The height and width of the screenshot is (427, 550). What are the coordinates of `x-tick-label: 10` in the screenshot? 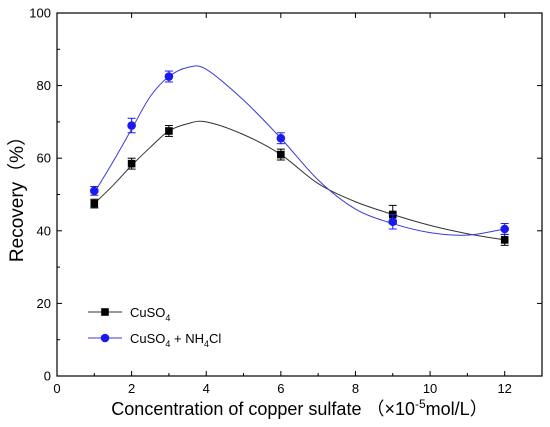 It's located at (430, 388).